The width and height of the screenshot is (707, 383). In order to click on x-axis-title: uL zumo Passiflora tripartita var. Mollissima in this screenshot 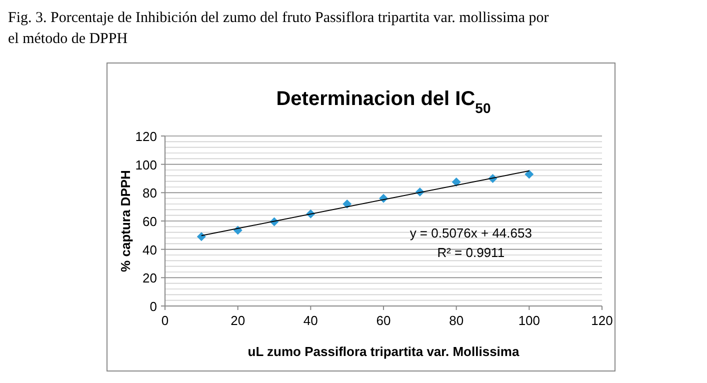, I will do `click(384, 351)`.